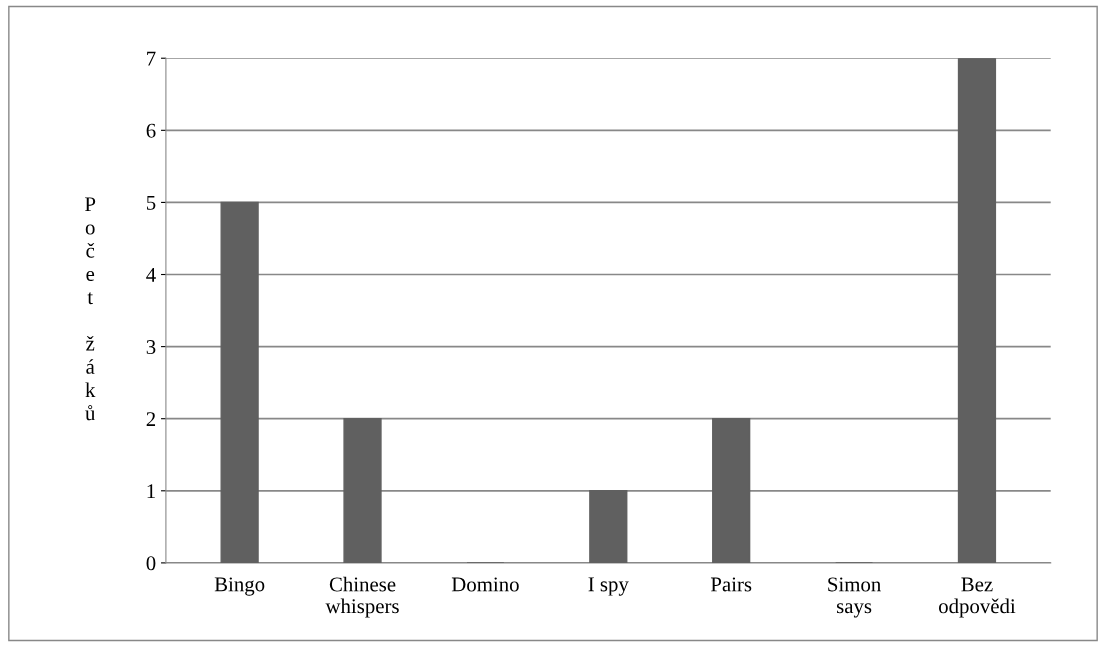  I want to click on y-tick-label: 4, so click(151, 275).